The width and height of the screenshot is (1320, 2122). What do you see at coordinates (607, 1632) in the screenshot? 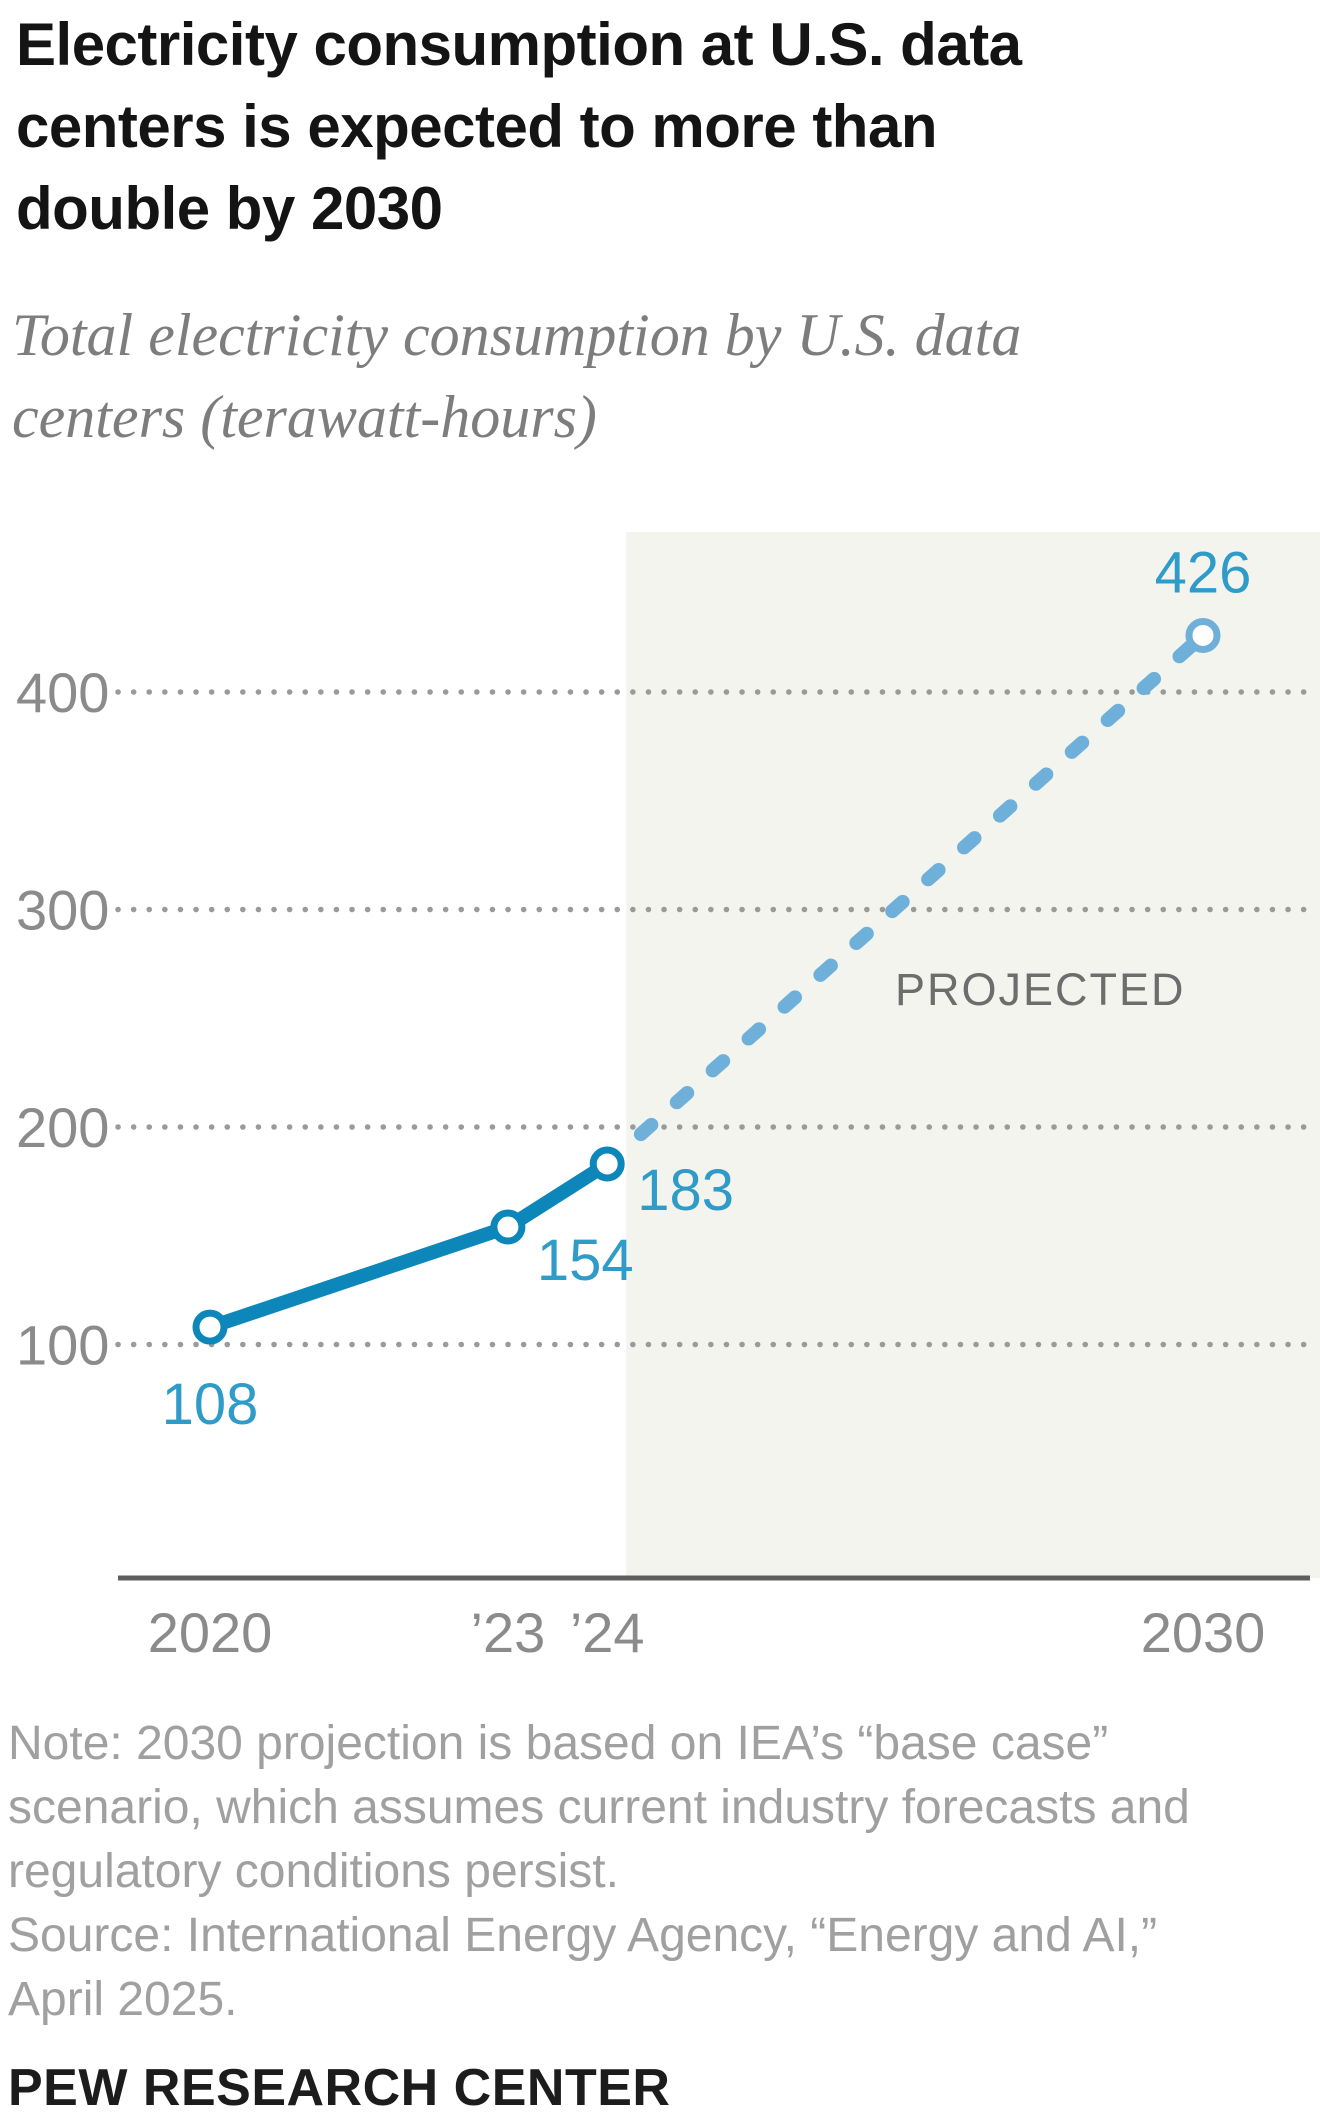
I see `x-tick-label-2024: ’24` at bounding box center [607, 1632].